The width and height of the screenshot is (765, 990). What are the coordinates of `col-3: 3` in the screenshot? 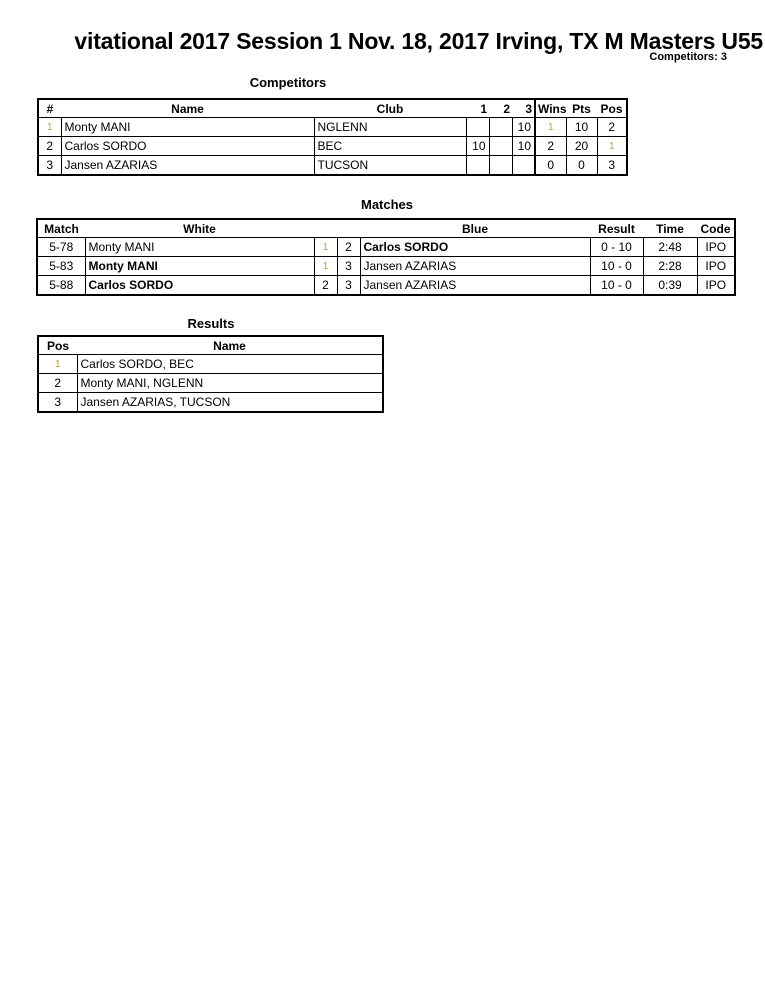 It's located at (528, 108).